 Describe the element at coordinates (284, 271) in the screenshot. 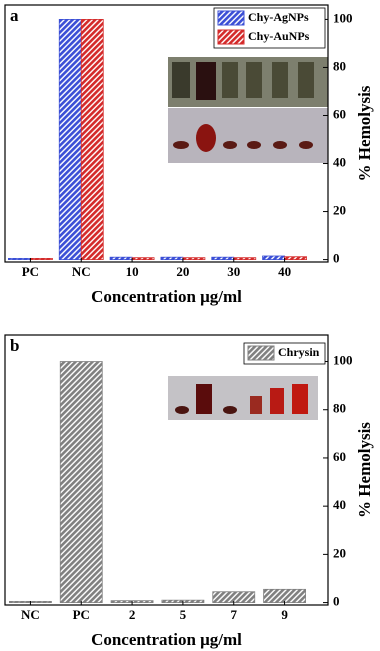

I see `x-tick-label: 40` at that location.